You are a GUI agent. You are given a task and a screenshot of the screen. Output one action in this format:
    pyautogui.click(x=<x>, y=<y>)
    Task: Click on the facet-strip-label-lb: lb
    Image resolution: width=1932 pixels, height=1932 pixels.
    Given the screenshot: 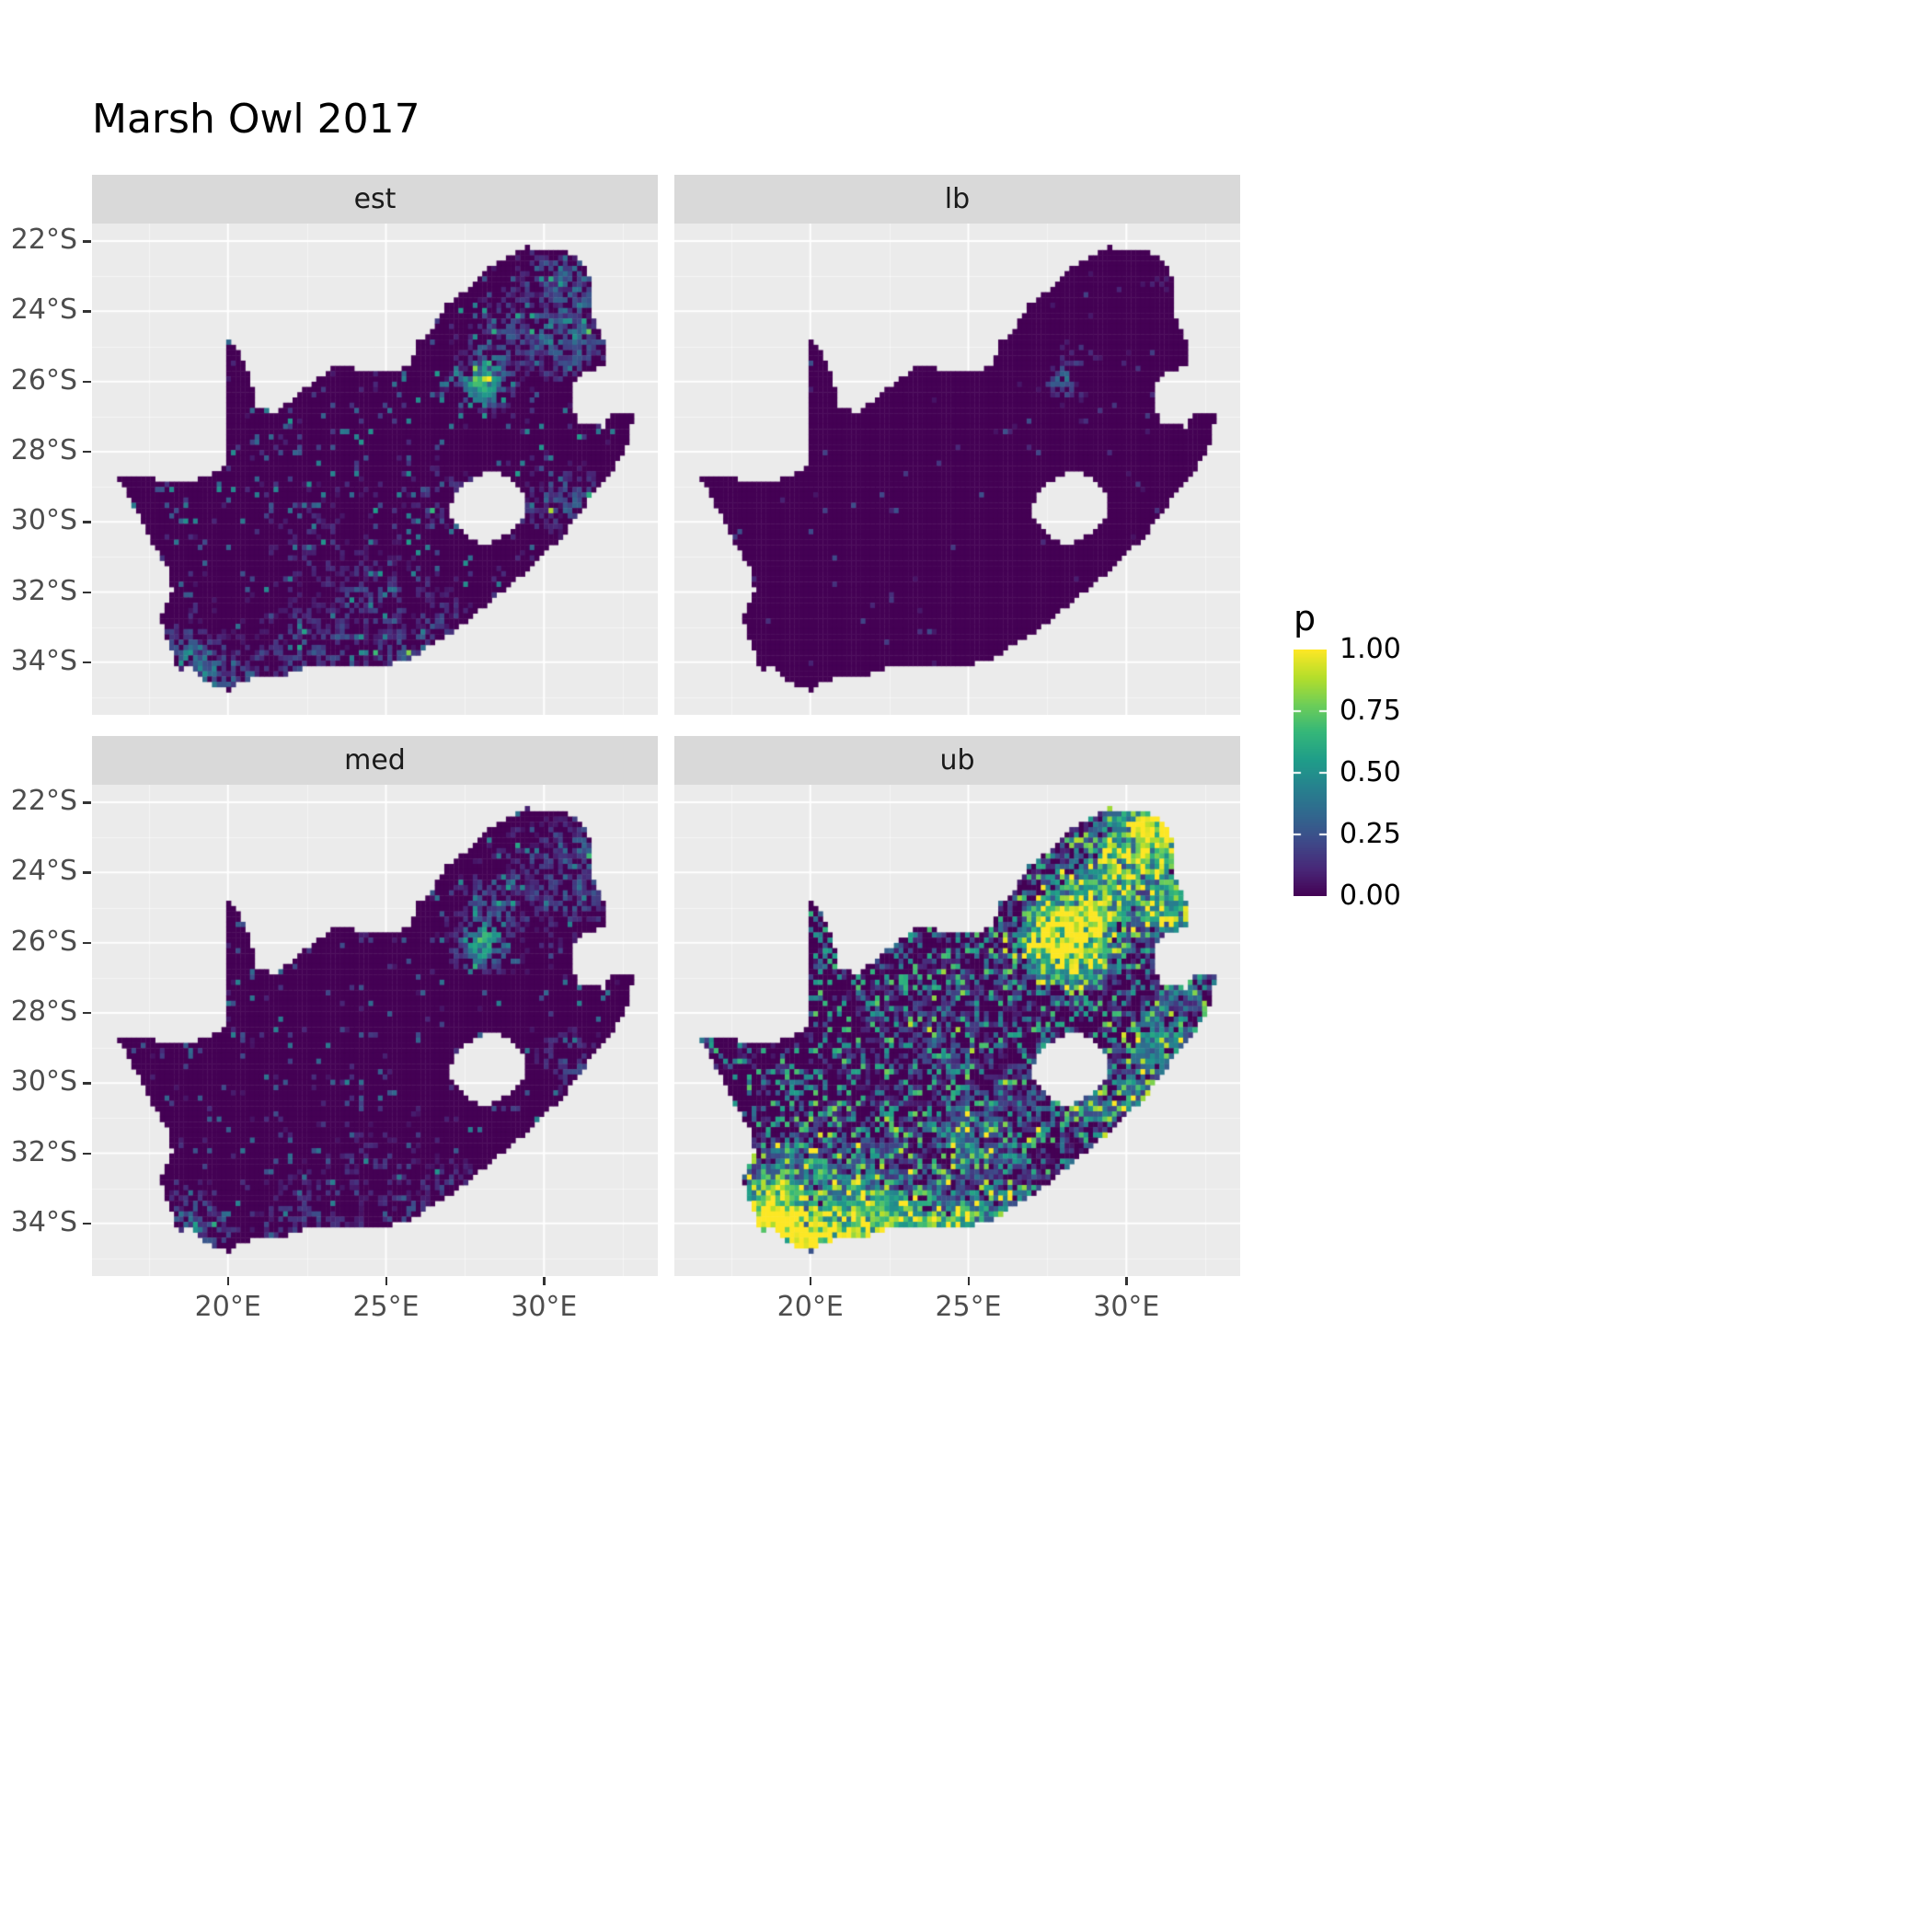 What is the action you would take?
    pyautogui.click(x=957, y=199)
    